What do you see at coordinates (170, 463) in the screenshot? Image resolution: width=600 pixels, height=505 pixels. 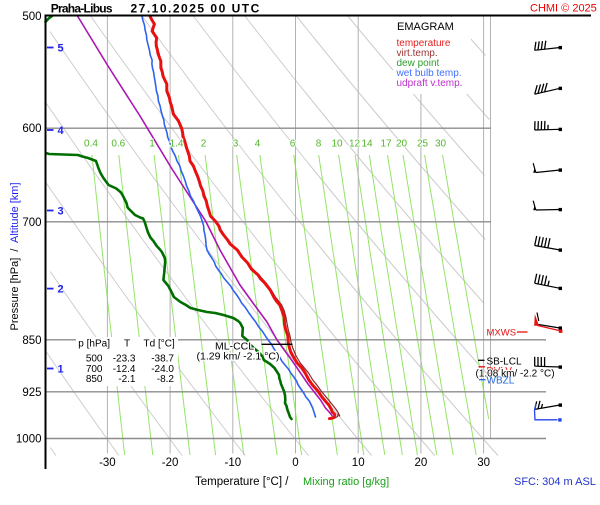 I see `svg-text: -20` at bounding box center [170, 463].